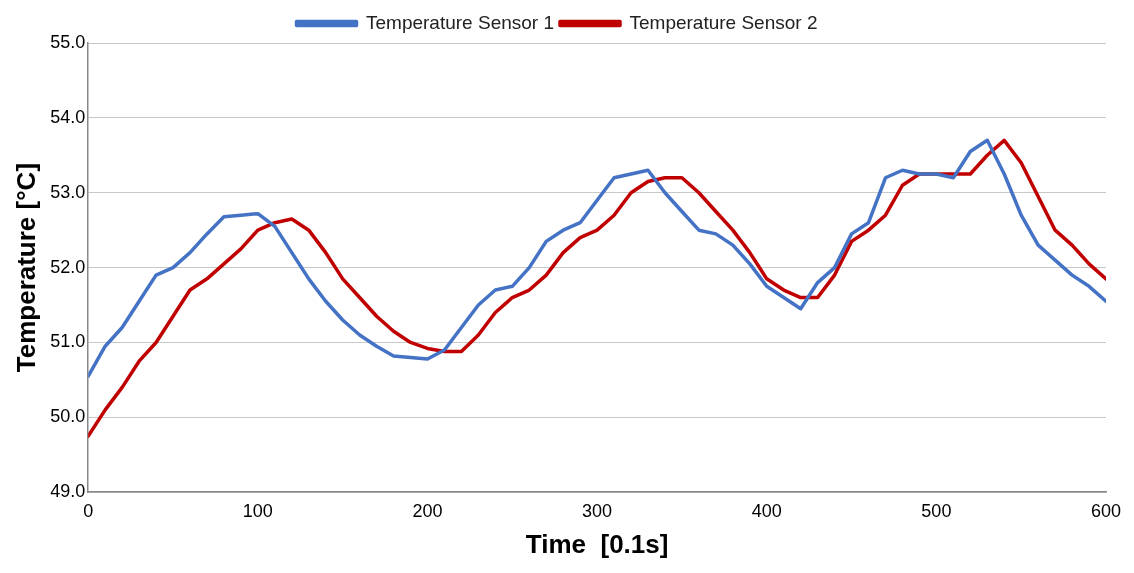 The height and width of the screenshot is (573, 1134). I want to click on y-tick-label: 53.0, so click(68, 191).